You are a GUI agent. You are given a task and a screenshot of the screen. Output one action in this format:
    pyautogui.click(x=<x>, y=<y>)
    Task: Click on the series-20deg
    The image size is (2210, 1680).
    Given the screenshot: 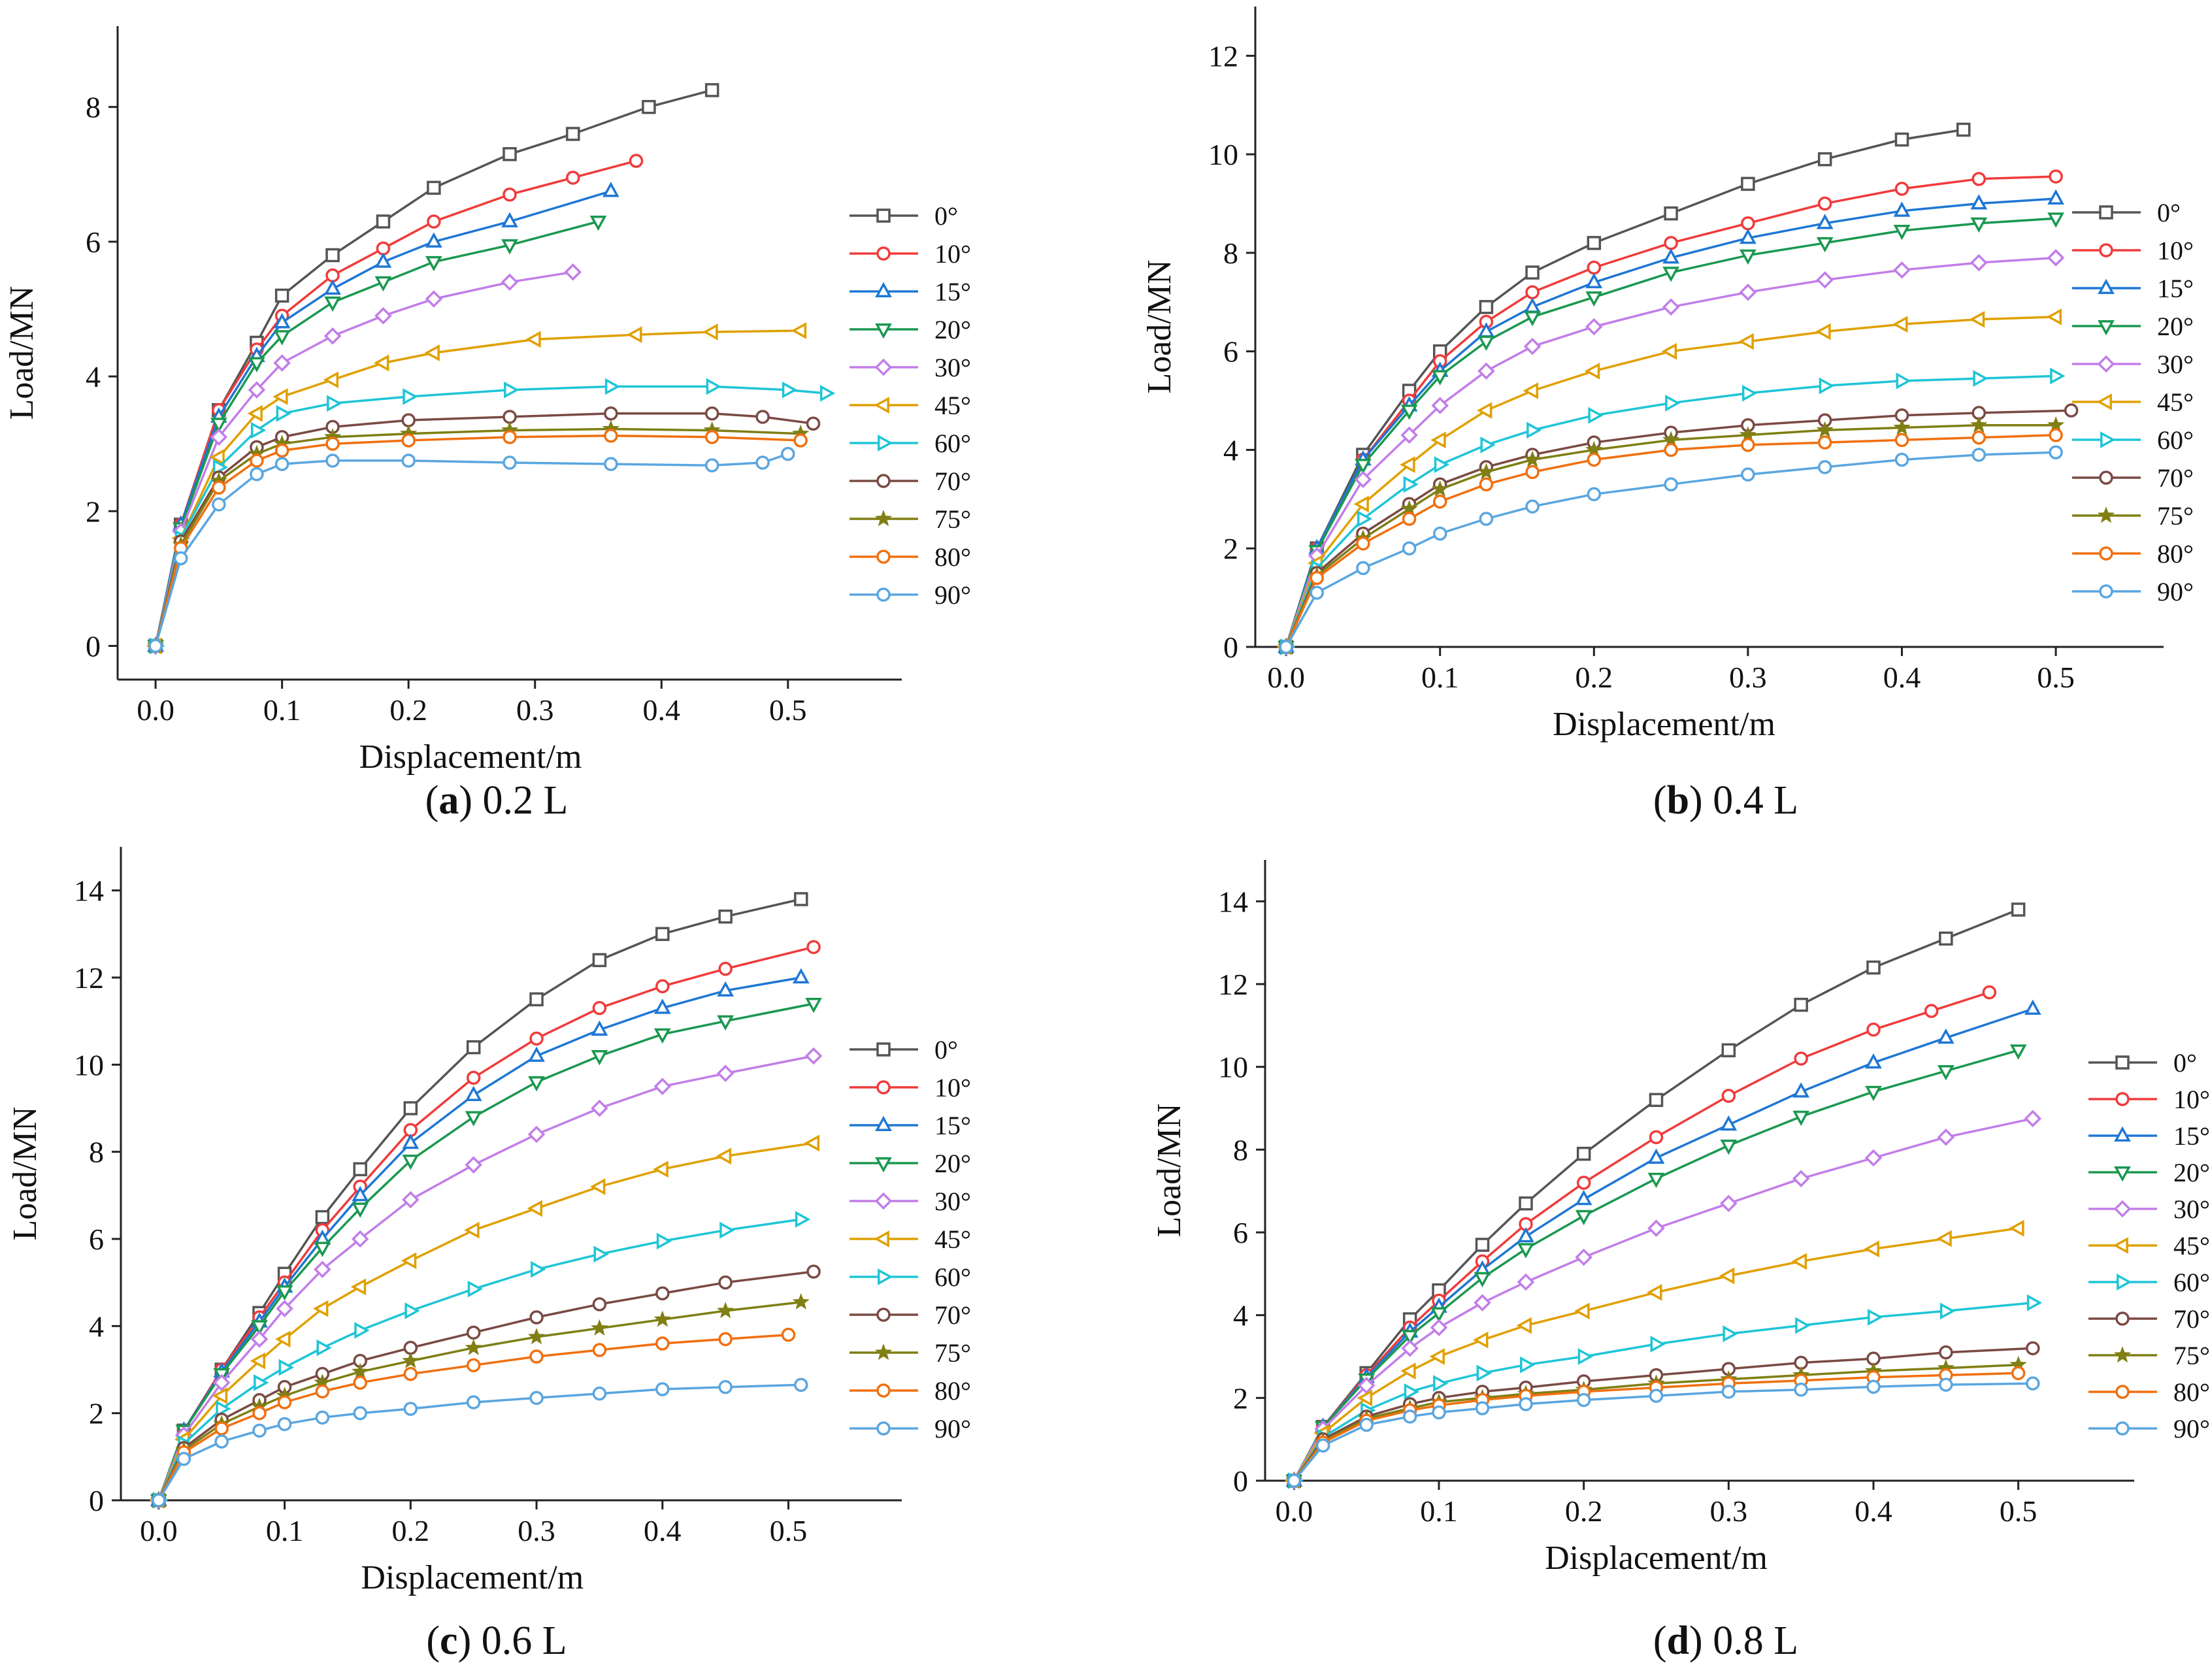 What is the action you would take?
    pyautogui.click(x=1656, y=1267)
    